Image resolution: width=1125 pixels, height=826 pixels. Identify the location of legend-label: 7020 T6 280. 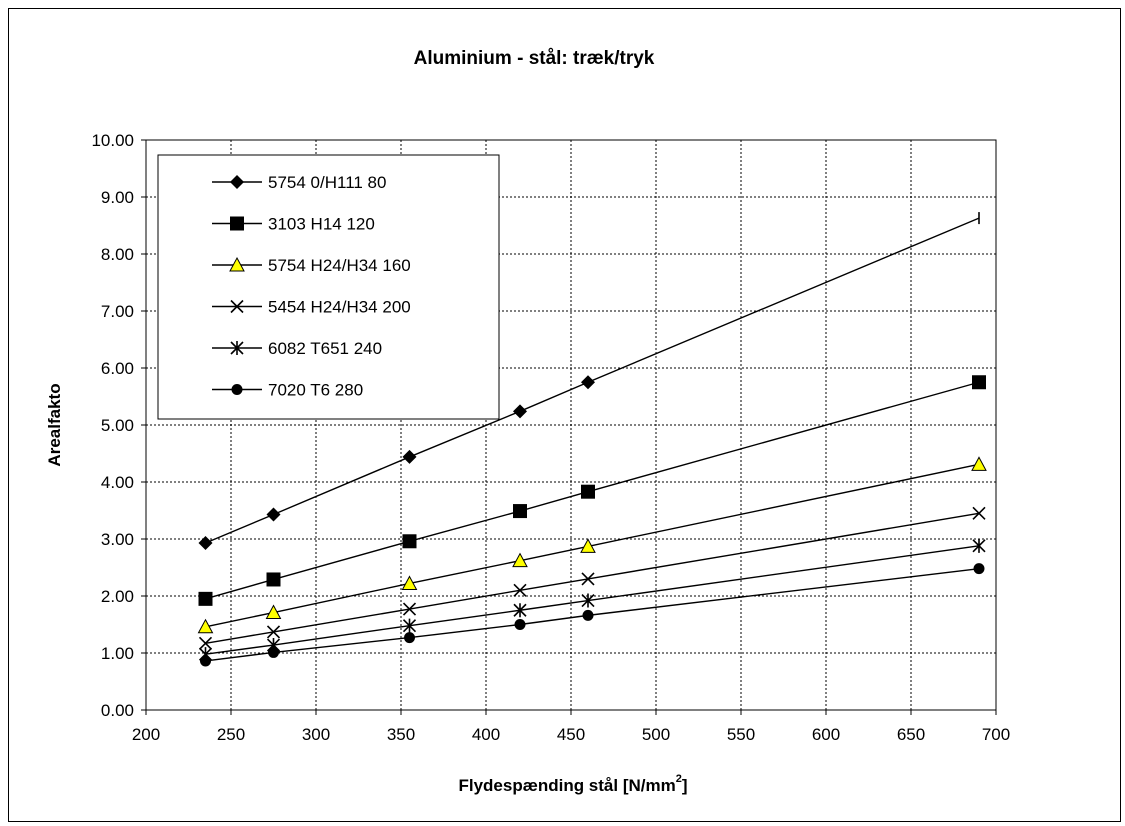
(315, 390).